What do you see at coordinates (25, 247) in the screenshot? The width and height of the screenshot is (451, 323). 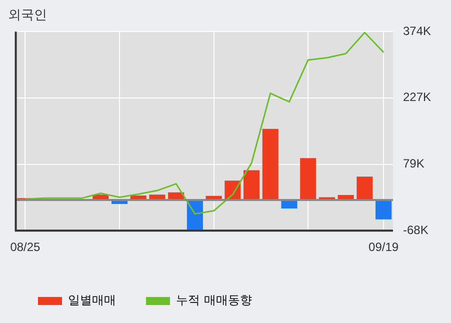 I see `x-tick-label: 08/25` at bounding box center [25, 247].